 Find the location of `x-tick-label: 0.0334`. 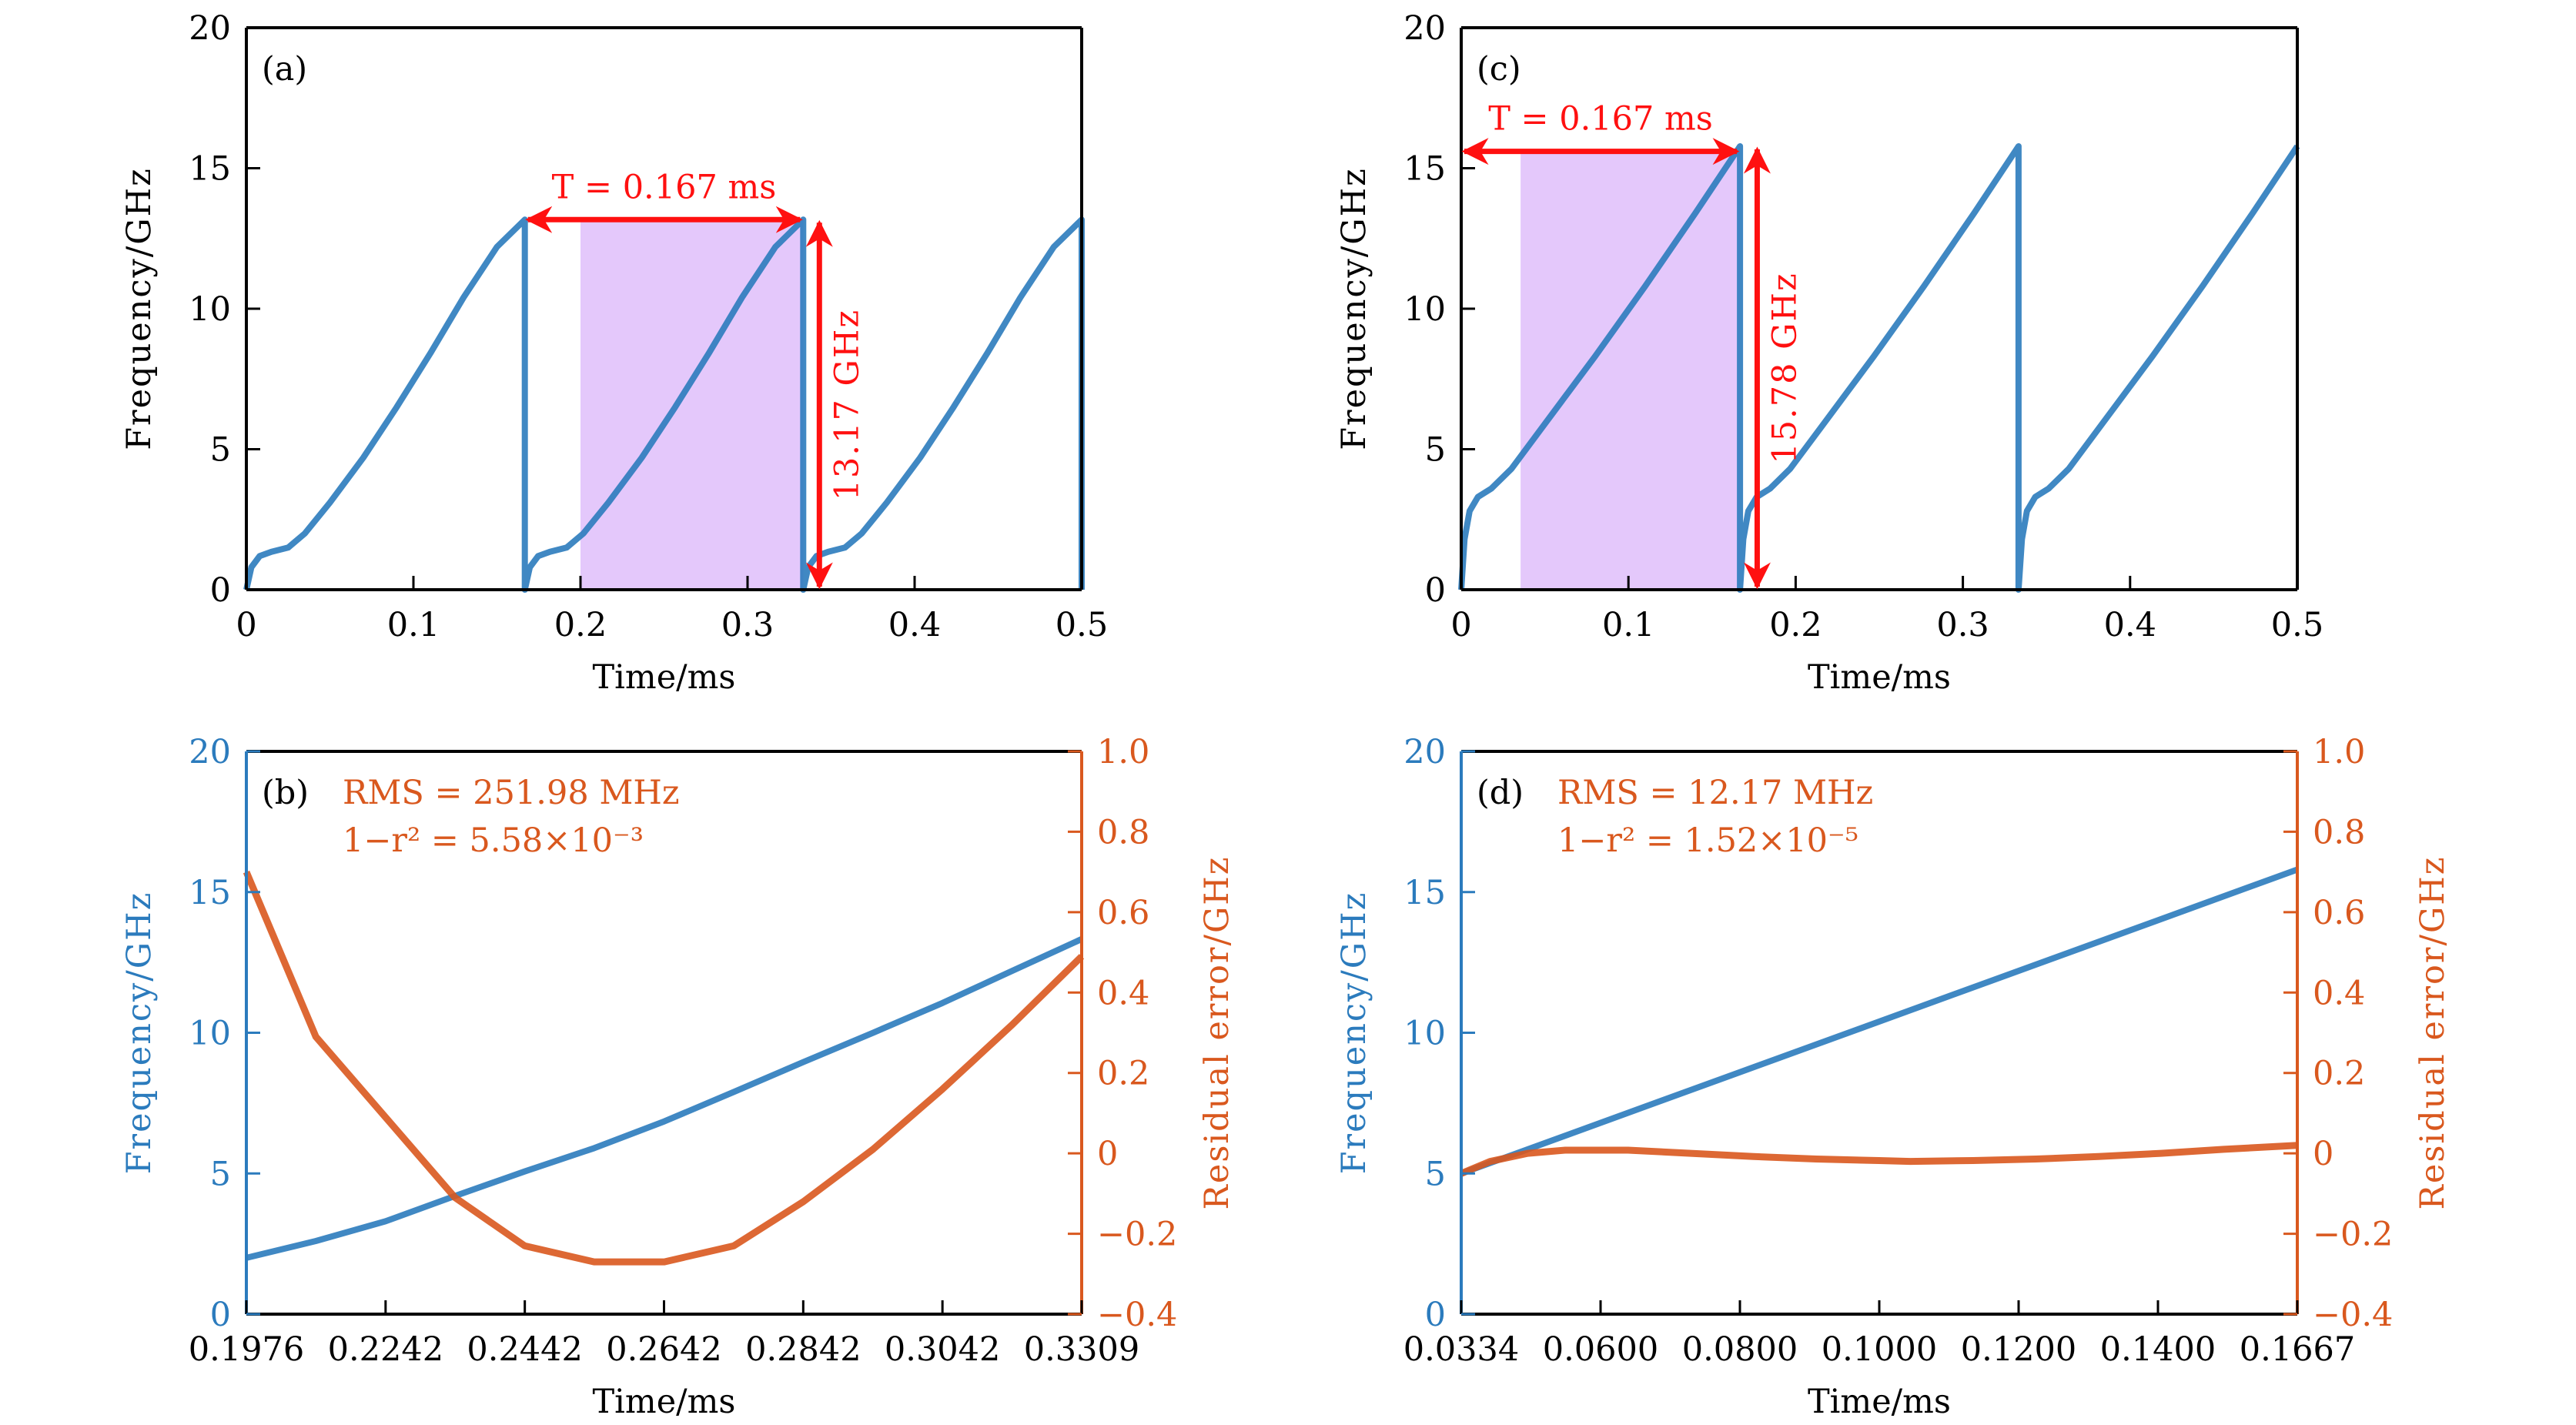

x-tick-label: 0.0334 is located at coordinates (1461, 1349).